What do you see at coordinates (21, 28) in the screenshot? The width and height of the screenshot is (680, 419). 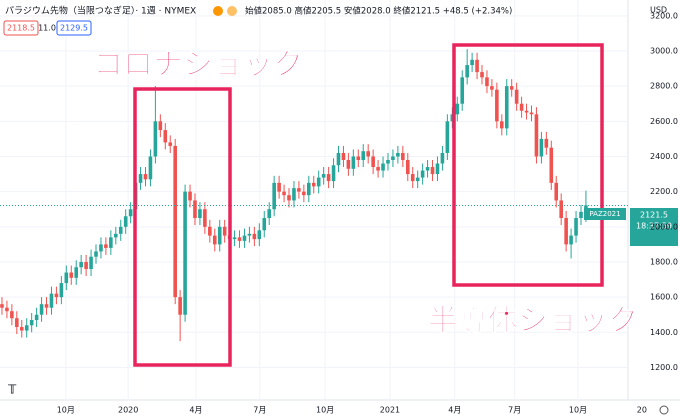 I see `bid-box` at bounding box center [21, 28].